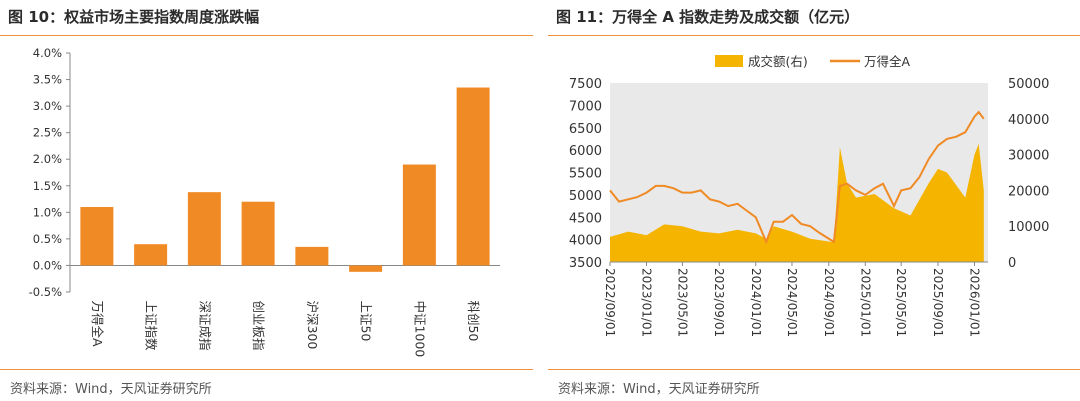  Describe the element at coordinates (585, 241) in the screenshot. I see `y-left-tick-label: 4000` at that location.